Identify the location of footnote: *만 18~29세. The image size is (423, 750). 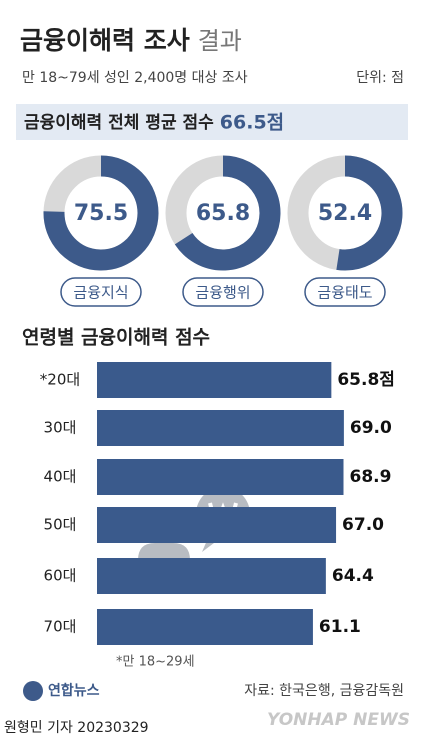
(155, 662).